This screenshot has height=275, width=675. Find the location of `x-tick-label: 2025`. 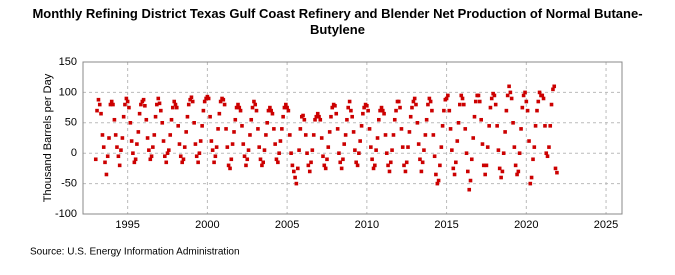

x-tick-label: 2025 is located at coordinates (606, 225).